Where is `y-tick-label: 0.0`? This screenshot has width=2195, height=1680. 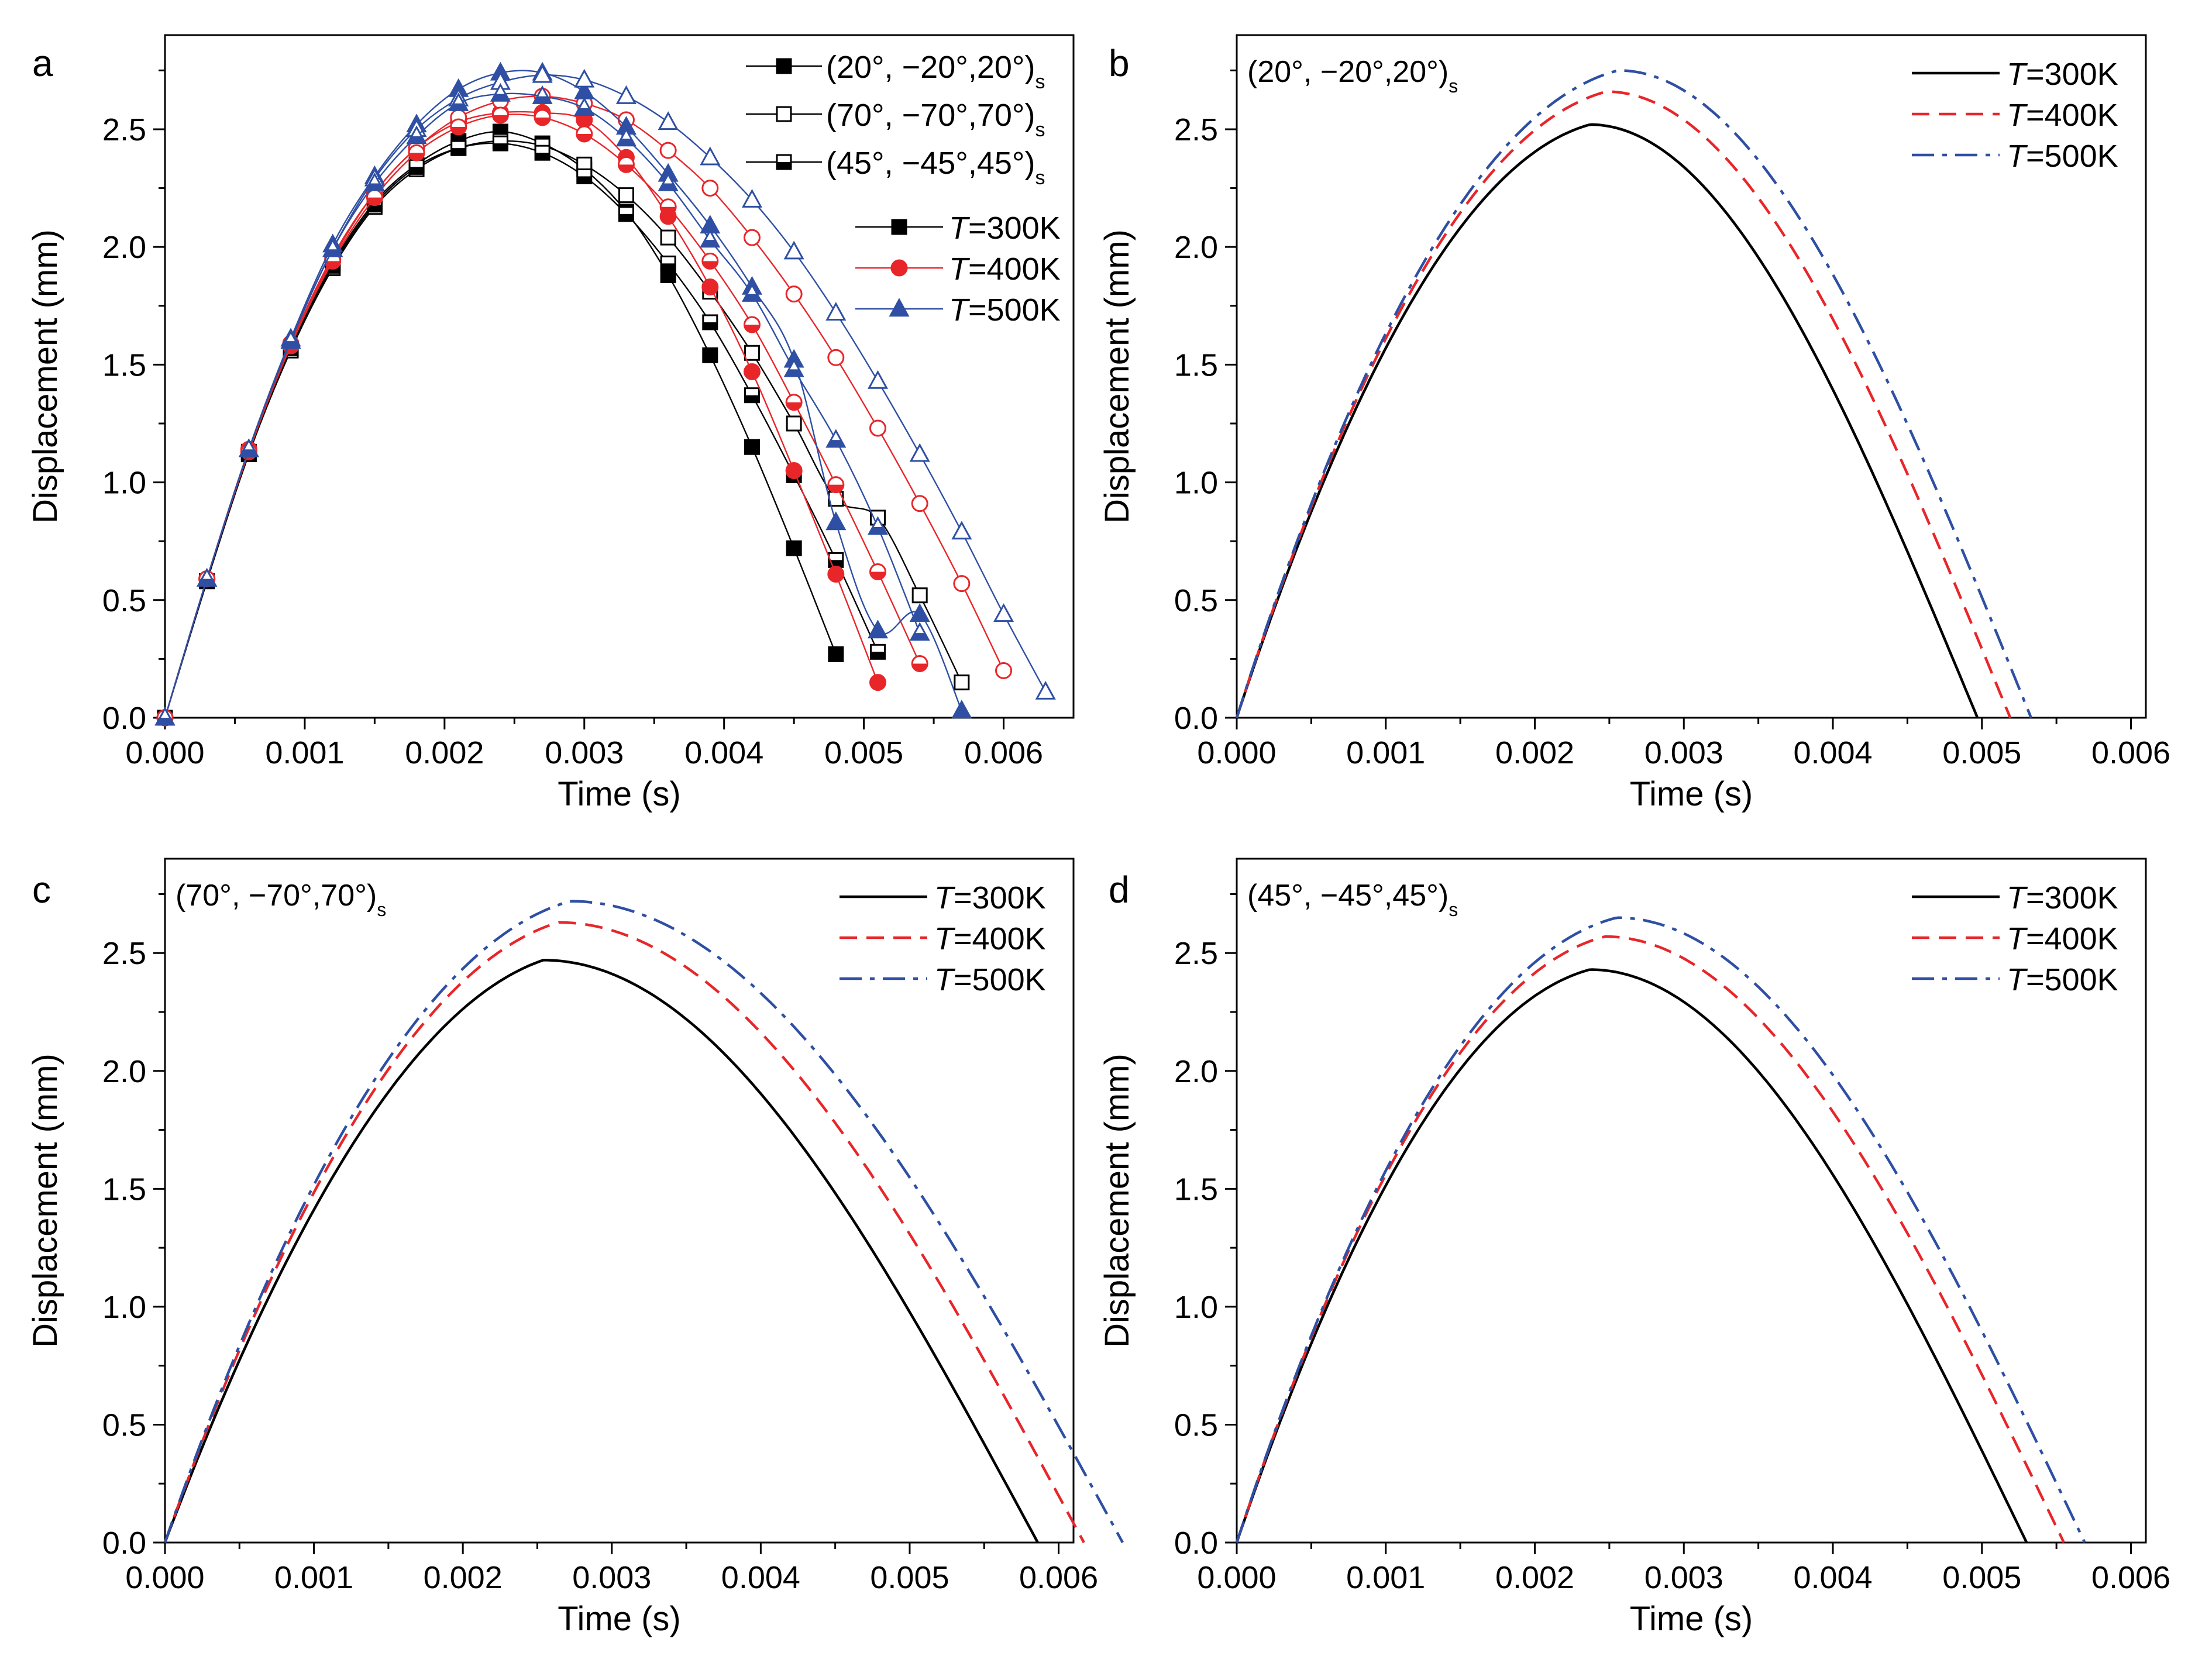
y-tick-label: 0.0 is located at coordinates (1196, 1544).